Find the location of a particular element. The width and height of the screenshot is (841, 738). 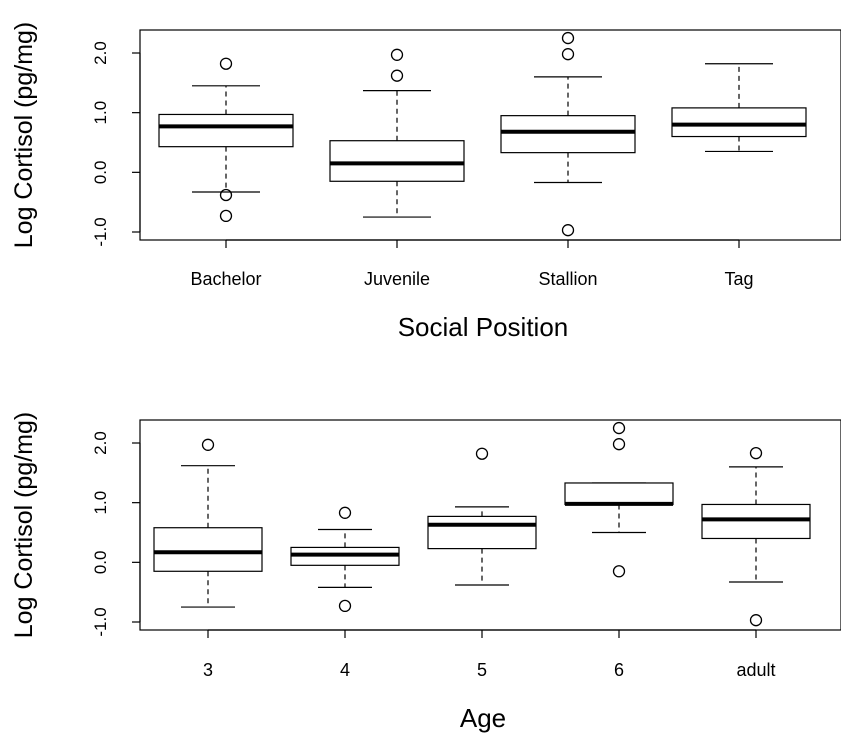

x-tick-label: Stallion is located at coordinates (567, 279).